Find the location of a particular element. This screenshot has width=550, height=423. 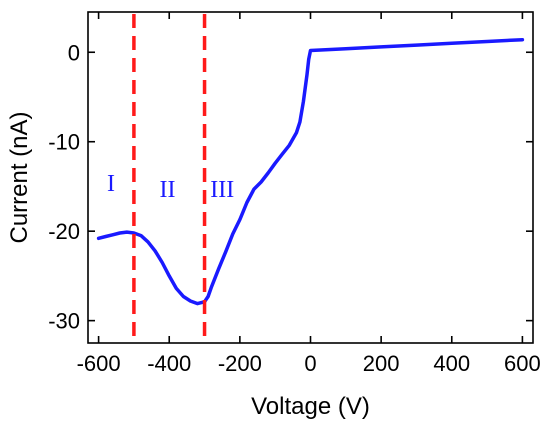

y-tick-label: -30 is located at coordinates (64, 321).